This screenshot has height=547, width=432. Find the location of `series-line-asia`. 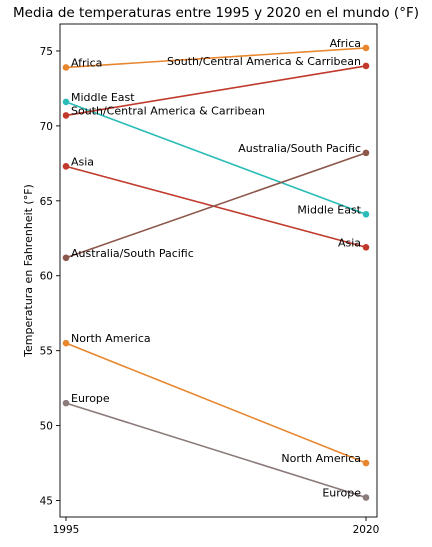

series-line-asia is located at coordinates (216, 207).